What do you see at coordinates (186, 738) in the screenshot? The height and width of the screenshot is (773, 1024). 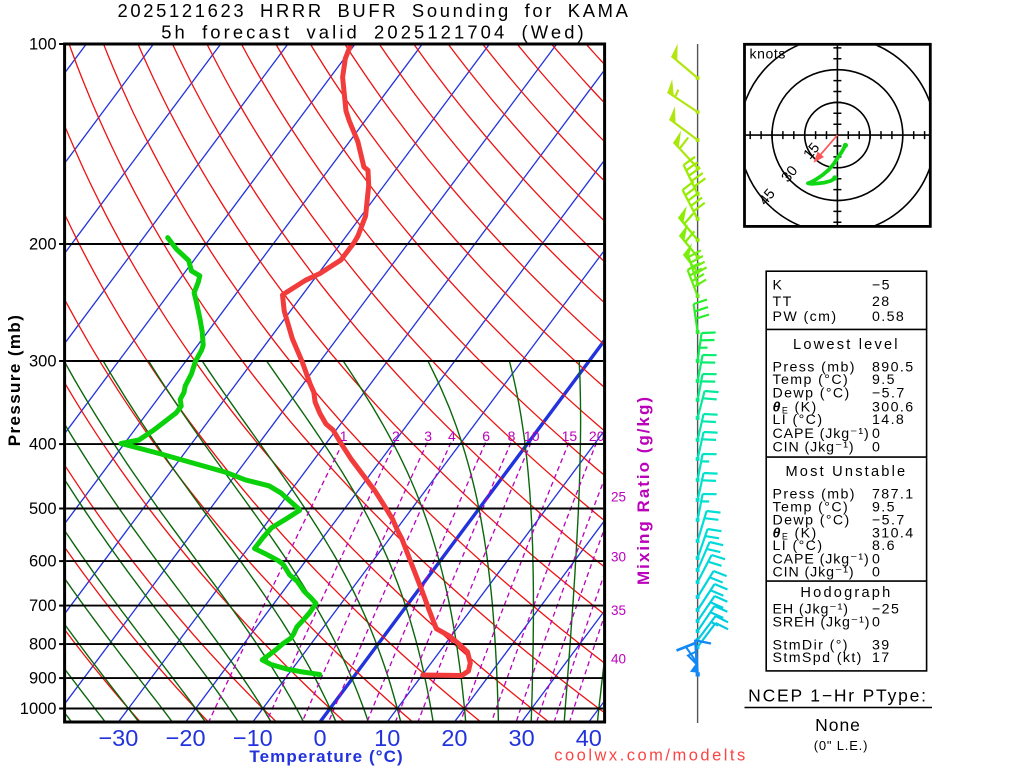 I see `svg-text: −20` at bounding box center [186, 738].